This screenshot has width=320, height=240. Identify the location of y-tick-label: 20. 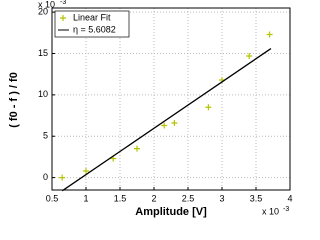
(43, 12).